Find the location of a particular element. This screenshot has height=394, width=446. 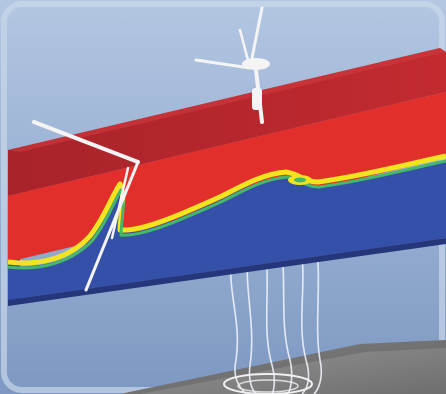

tower-base-ring-inner is located at coordinates (268, 386).